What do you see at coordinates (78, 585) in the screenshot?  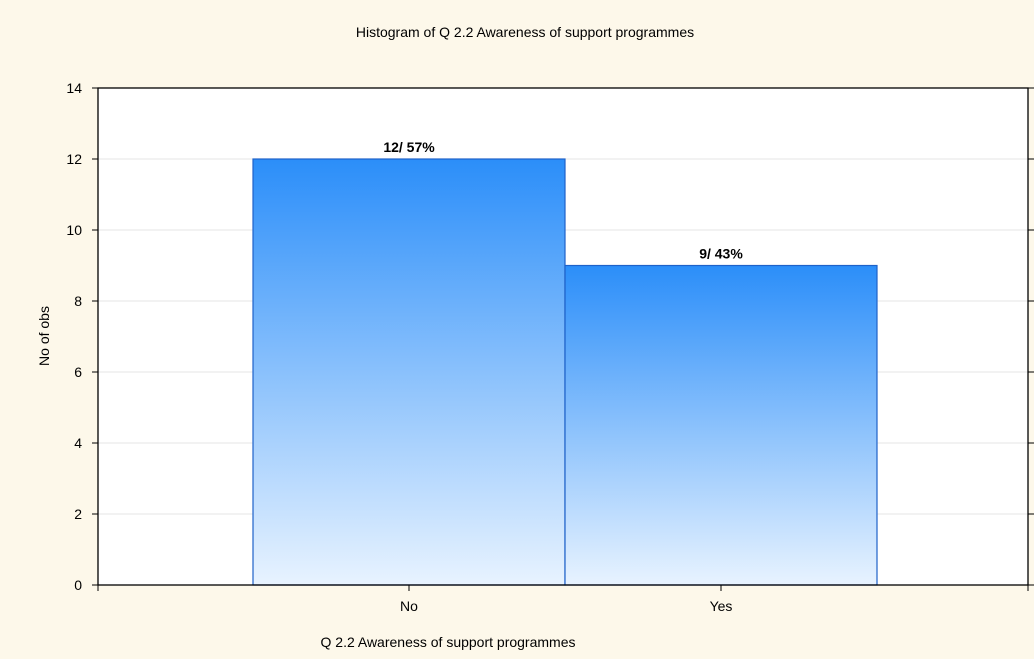 I see `y-tick-label: 0` at bounding box center [78, 585].